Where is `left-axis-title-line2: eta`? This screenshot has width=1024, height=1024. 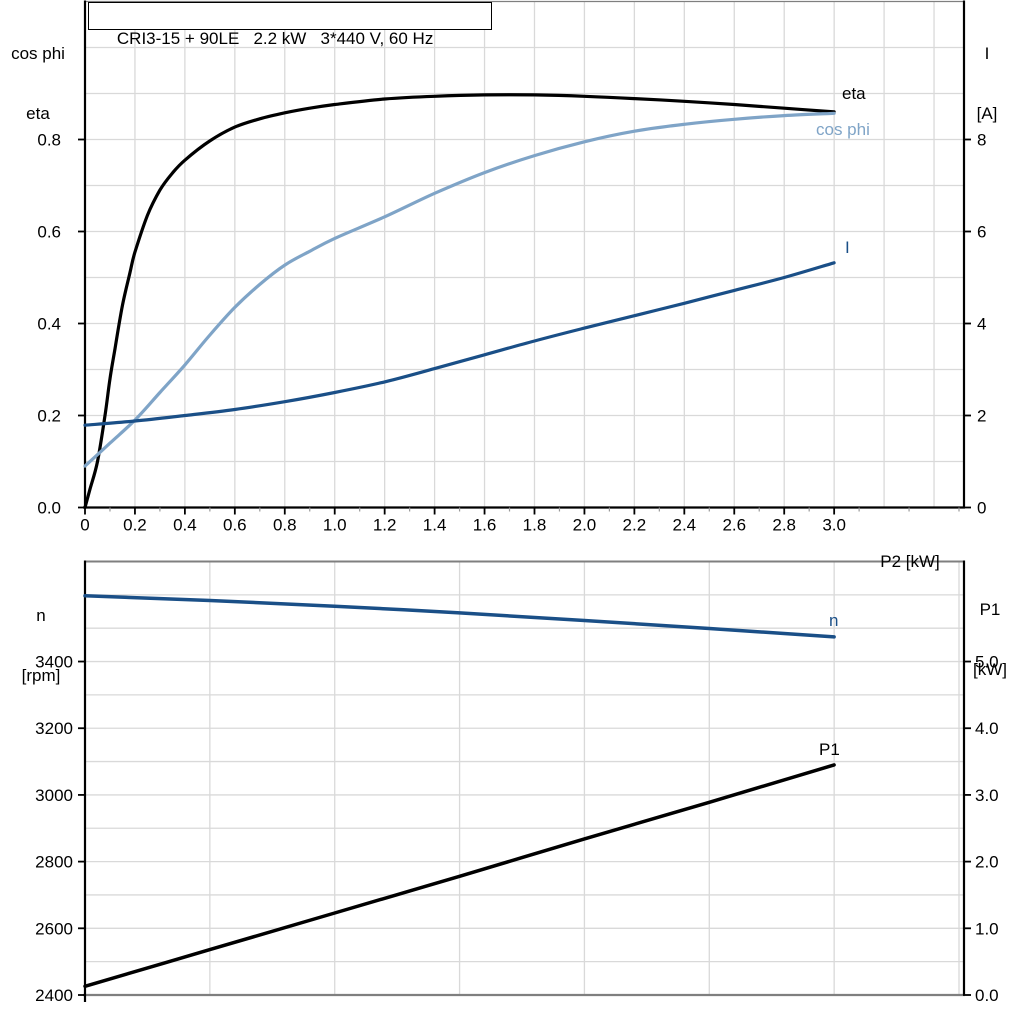 left-axis-title-line2: eta is located at coordinates (38, 113).